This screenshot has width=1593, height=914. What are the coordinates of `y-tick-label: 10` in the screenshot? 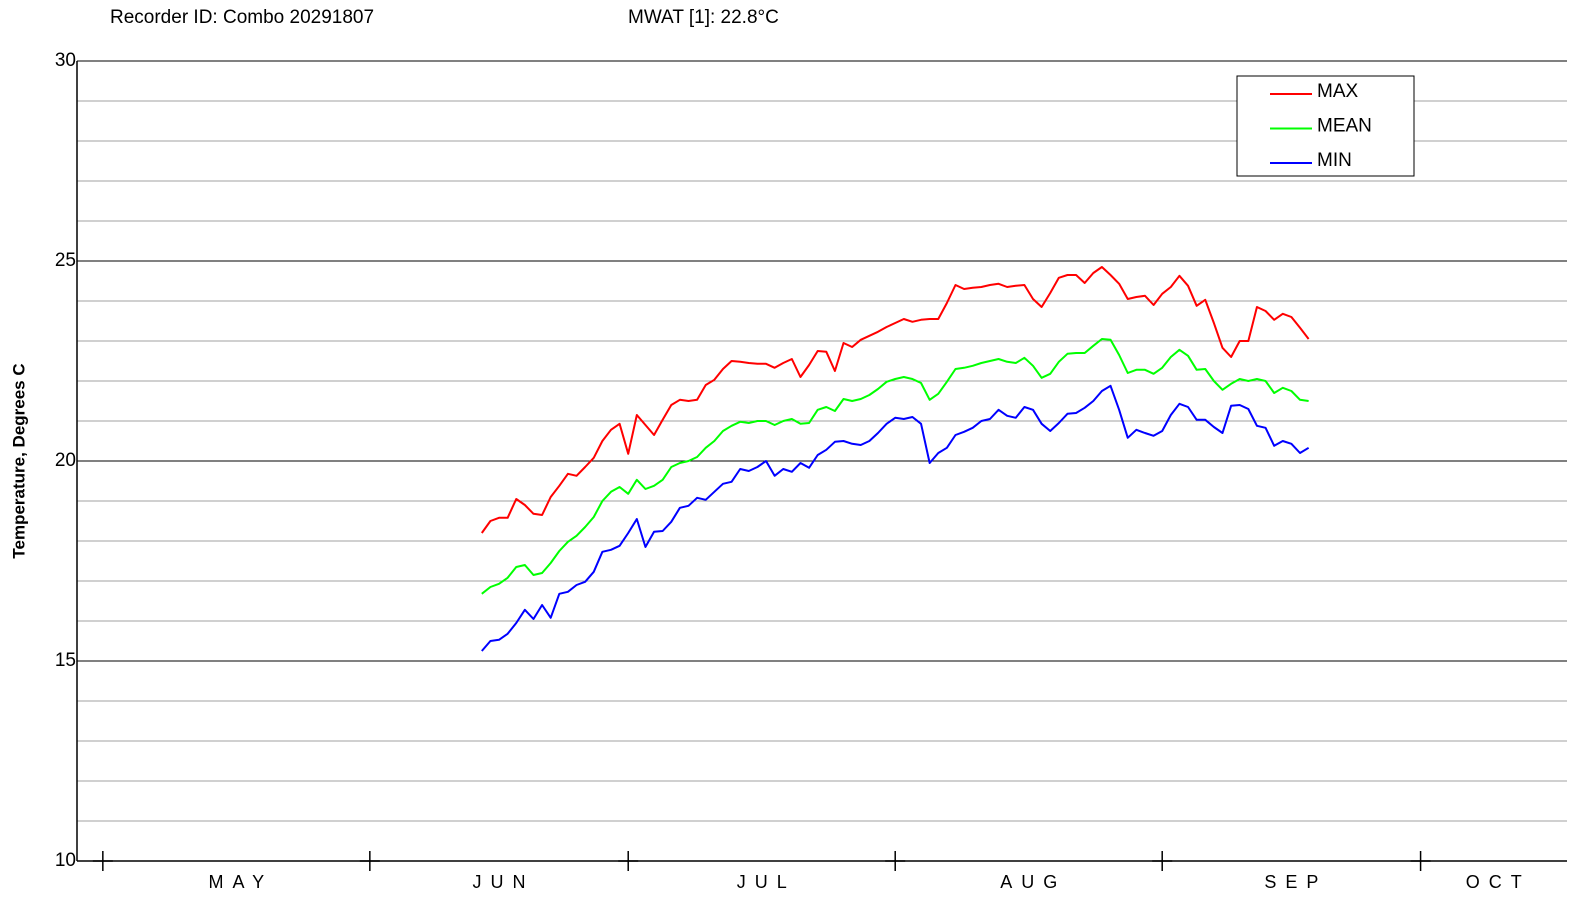 It's located at (65, 860).